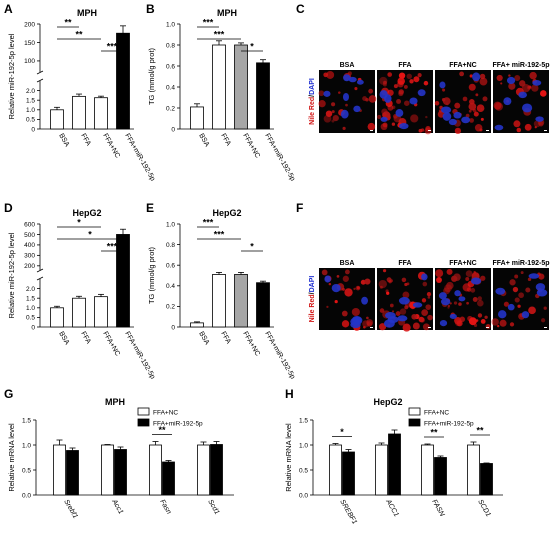 This screenshot has width=550, height=555. Describe the element at coordinates (440, 476) in the screenshot. I see `bar-fasn-ffa-mir192` at that location.